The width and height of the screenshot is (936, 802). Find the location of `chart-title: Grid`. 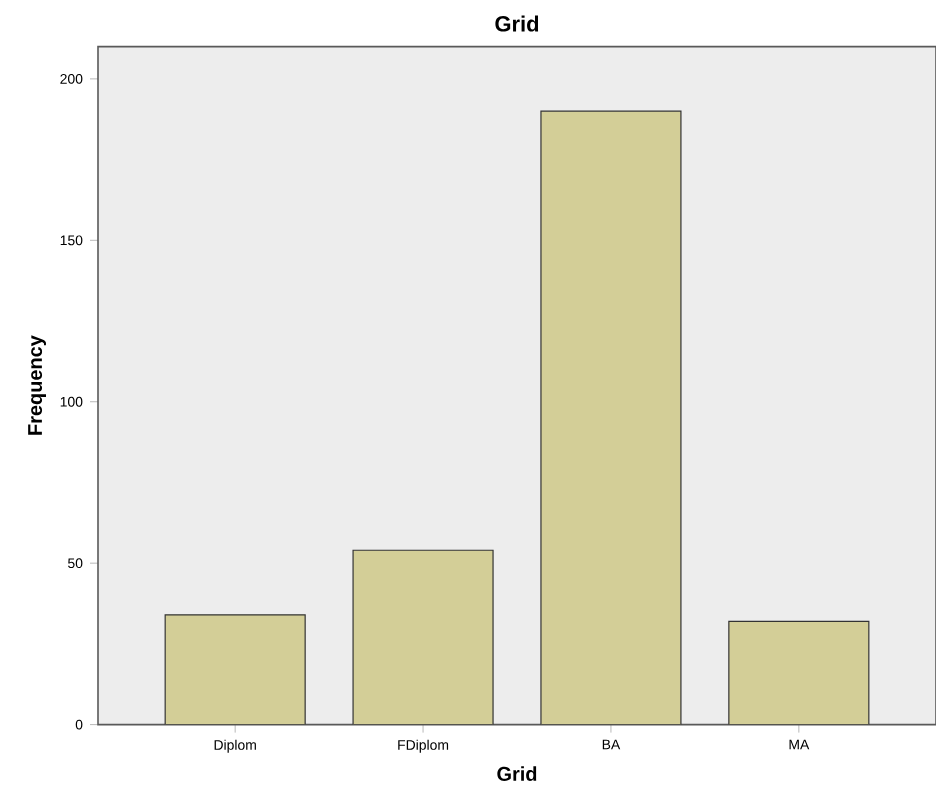

chart-title: Grid is located at coordinates (517, 23).